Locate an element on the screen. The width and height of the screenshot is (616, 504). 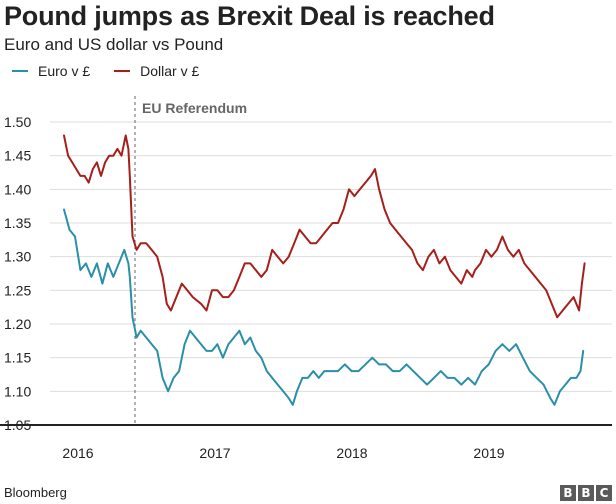
bbc-logo: B B C is located at coordinates (585, 493).